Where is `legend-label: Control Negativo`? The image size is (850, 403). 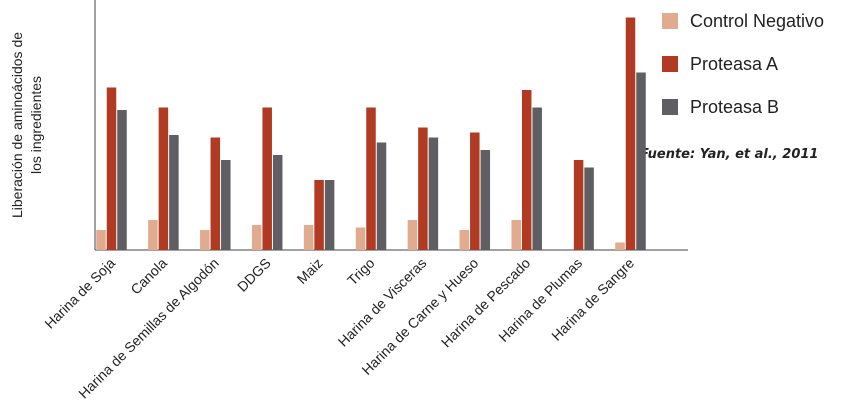 legend-label: Control Negativo is located at coordinates (757, 21).